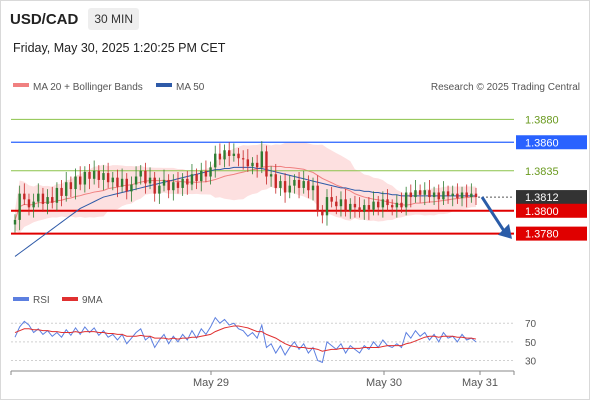  I want to click on rsi-lines, so click(245, 340).